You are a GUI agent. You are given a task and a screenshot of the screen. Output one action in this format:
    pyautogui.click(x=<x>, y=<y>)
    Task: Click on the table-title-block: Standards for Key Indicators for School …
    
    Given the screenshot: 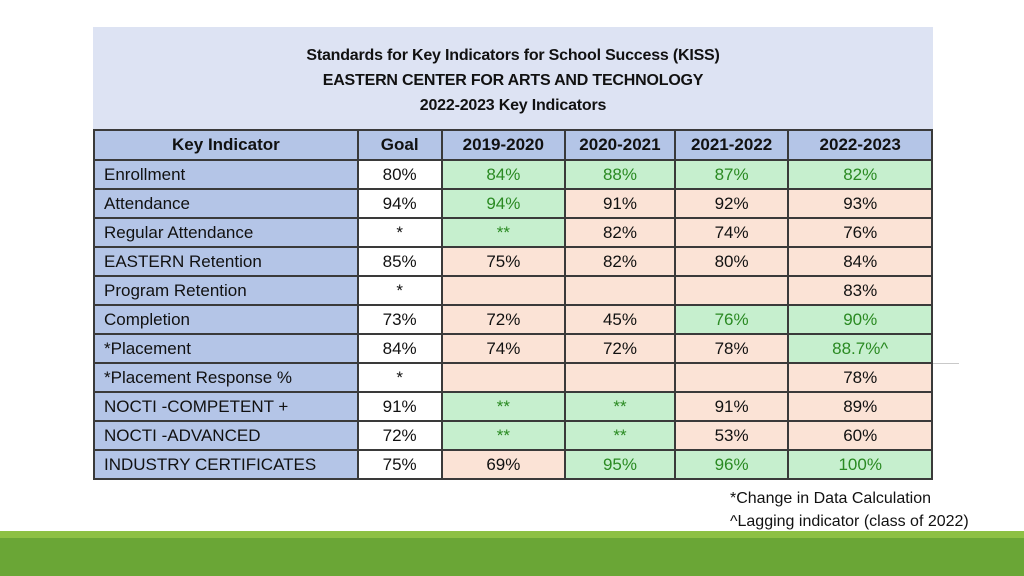 What is the action you would take?
    pyautogui.click(x=513, y=78)
    